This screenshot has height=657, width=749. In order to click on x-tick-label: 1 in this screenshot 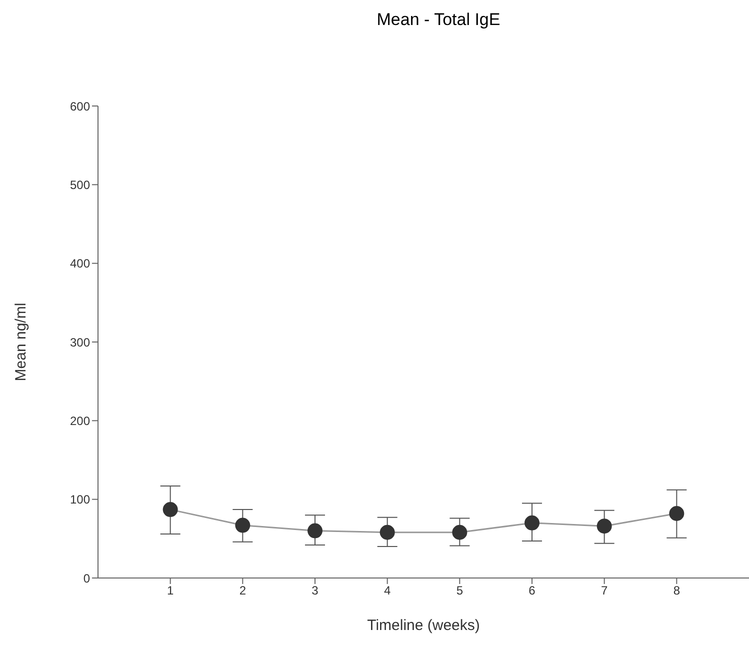, I will do `click(170, 591)`.